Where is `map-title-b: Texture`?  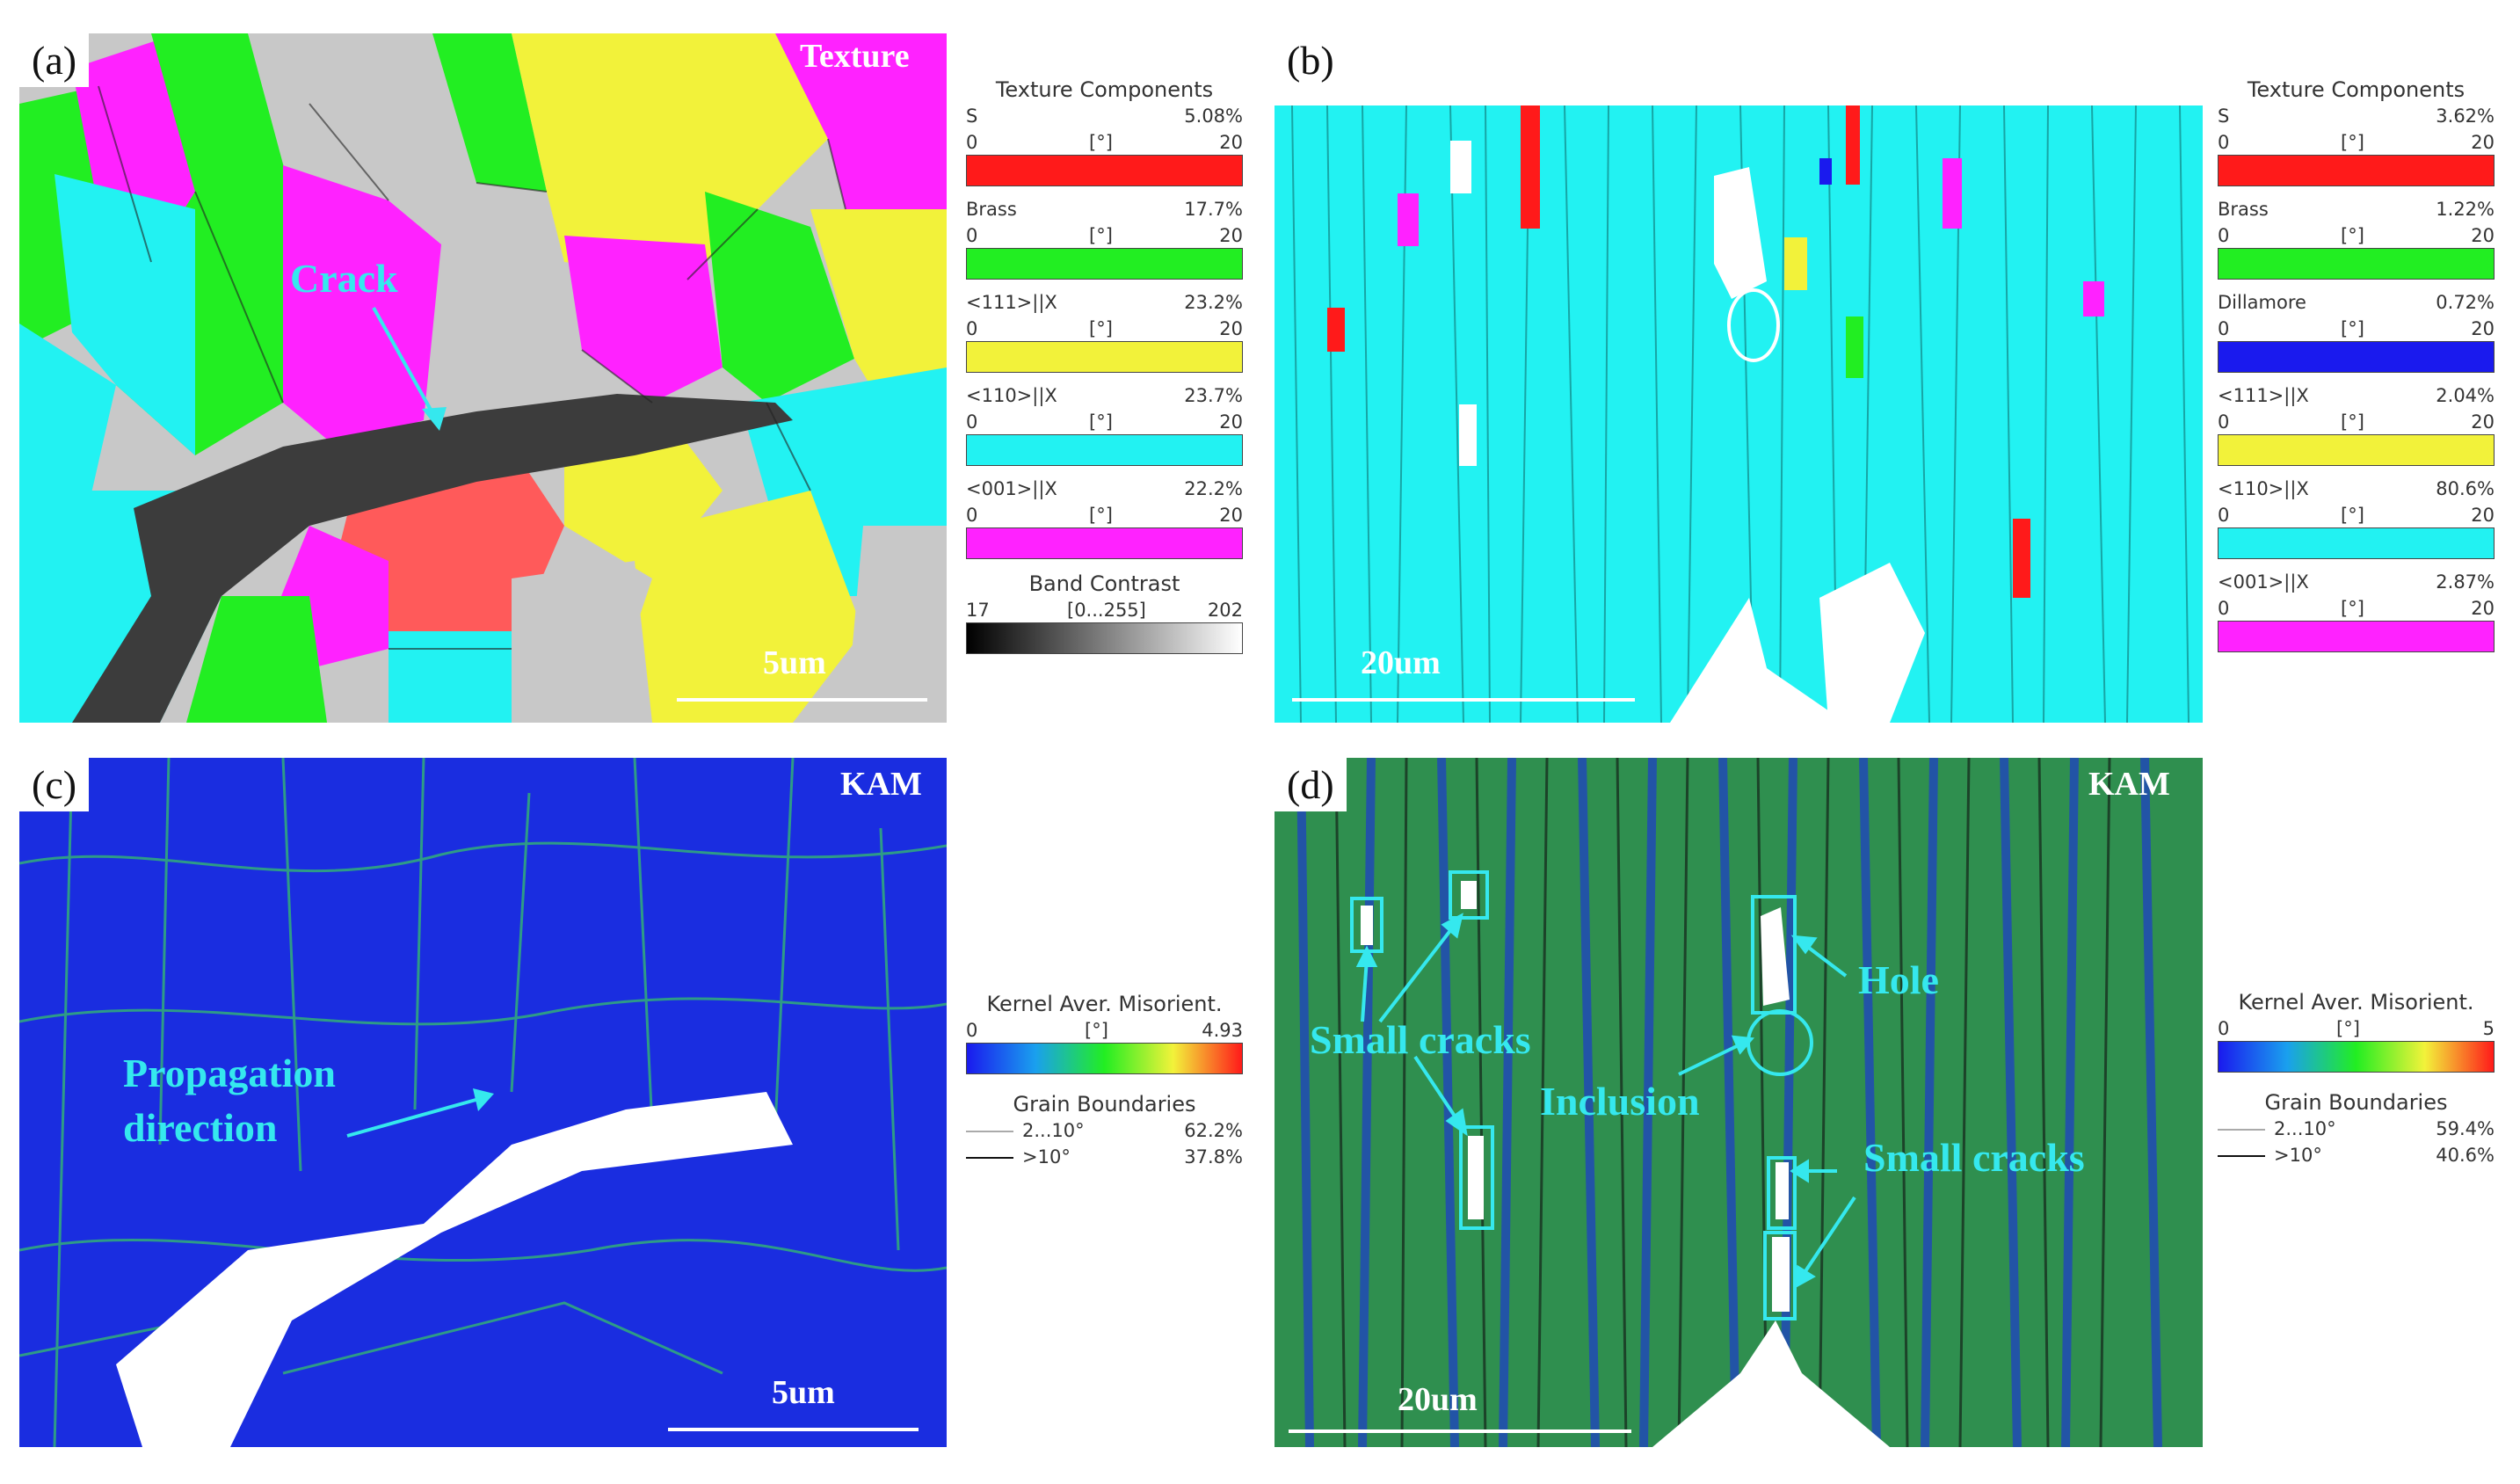 map-title-b: Texture is located at coordinates (2108, 56).